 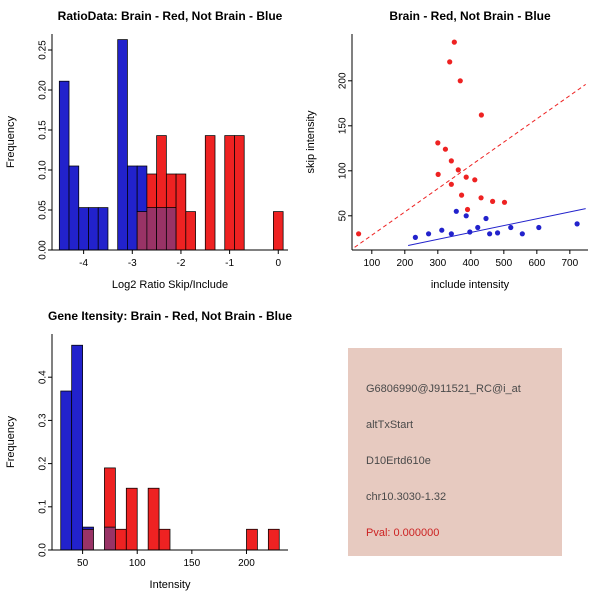 What do you see at coordinates (470, 285) in the screenshot?
I see `x-axis-label: include intensity` at bounding box center [470, 285].